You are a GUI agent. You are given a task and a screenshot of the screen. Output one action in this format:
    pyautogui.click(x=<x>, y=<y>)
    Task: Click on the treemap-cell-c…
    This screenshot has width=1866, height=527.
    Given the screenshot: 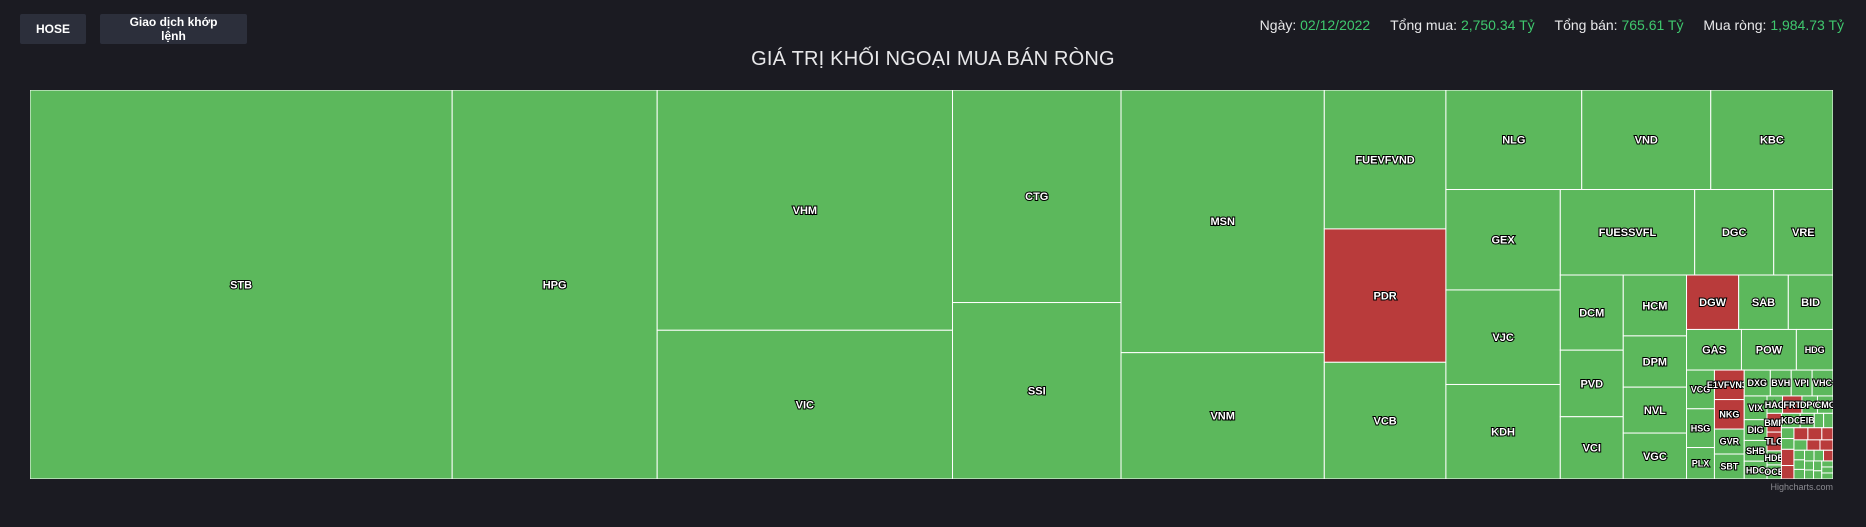 What is the action you would take?
    pyautogui.click(x=1827, y=475)
    